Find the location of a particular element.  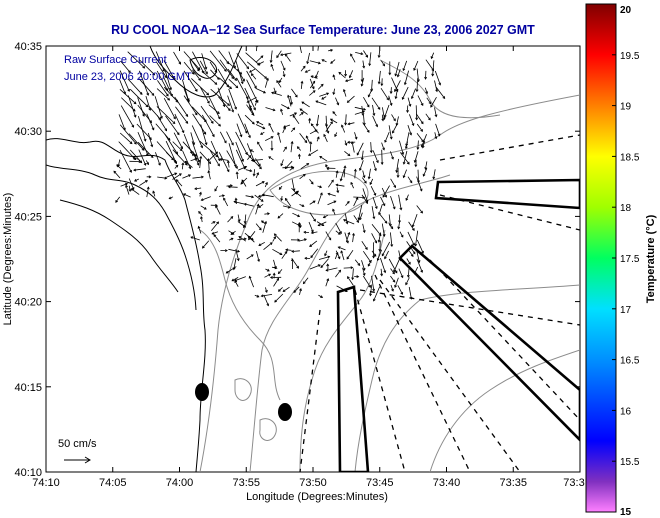

scale-label: 50 cm/s is located at coordinates (77, 444).